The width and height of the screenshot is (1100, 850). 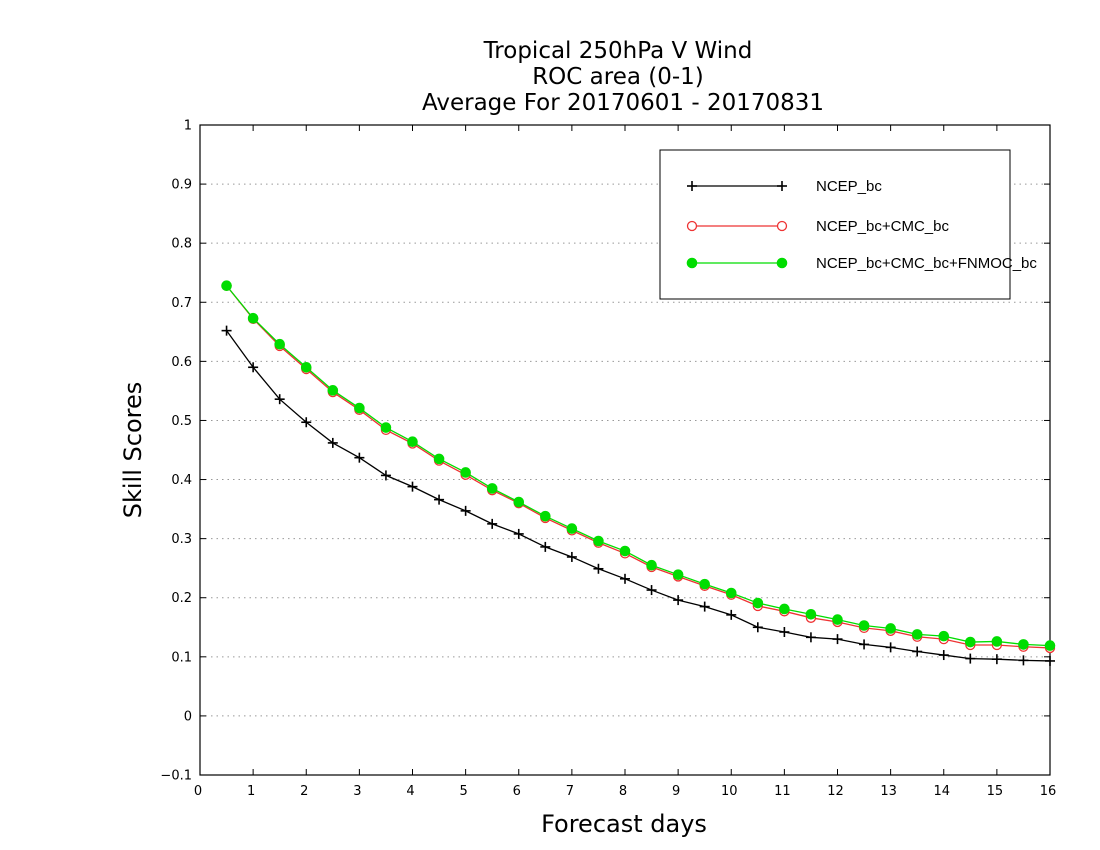 I want to click on x-tick-label: 15, so click(x=995, y=791).